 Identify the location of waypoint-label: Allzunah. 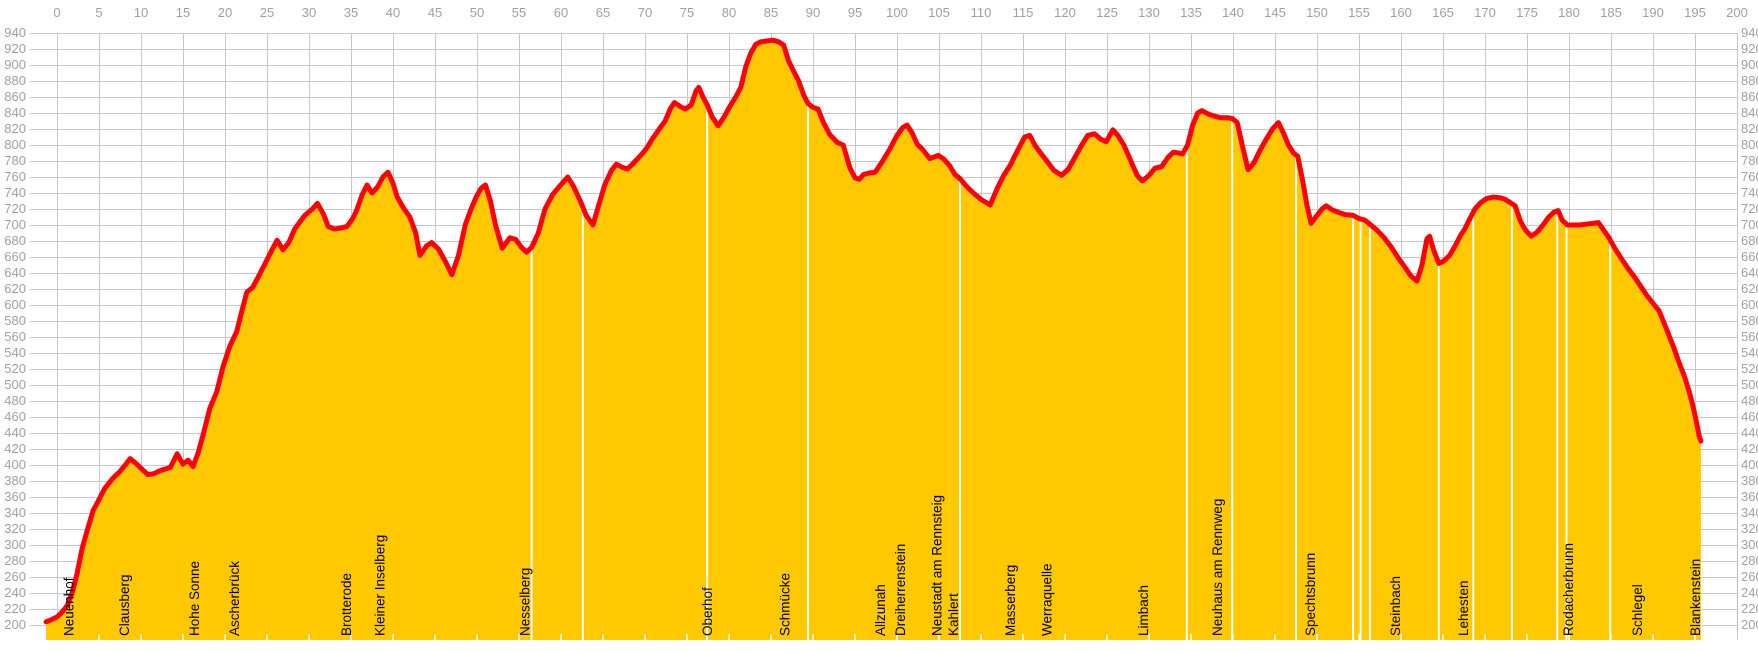
(880, 610).